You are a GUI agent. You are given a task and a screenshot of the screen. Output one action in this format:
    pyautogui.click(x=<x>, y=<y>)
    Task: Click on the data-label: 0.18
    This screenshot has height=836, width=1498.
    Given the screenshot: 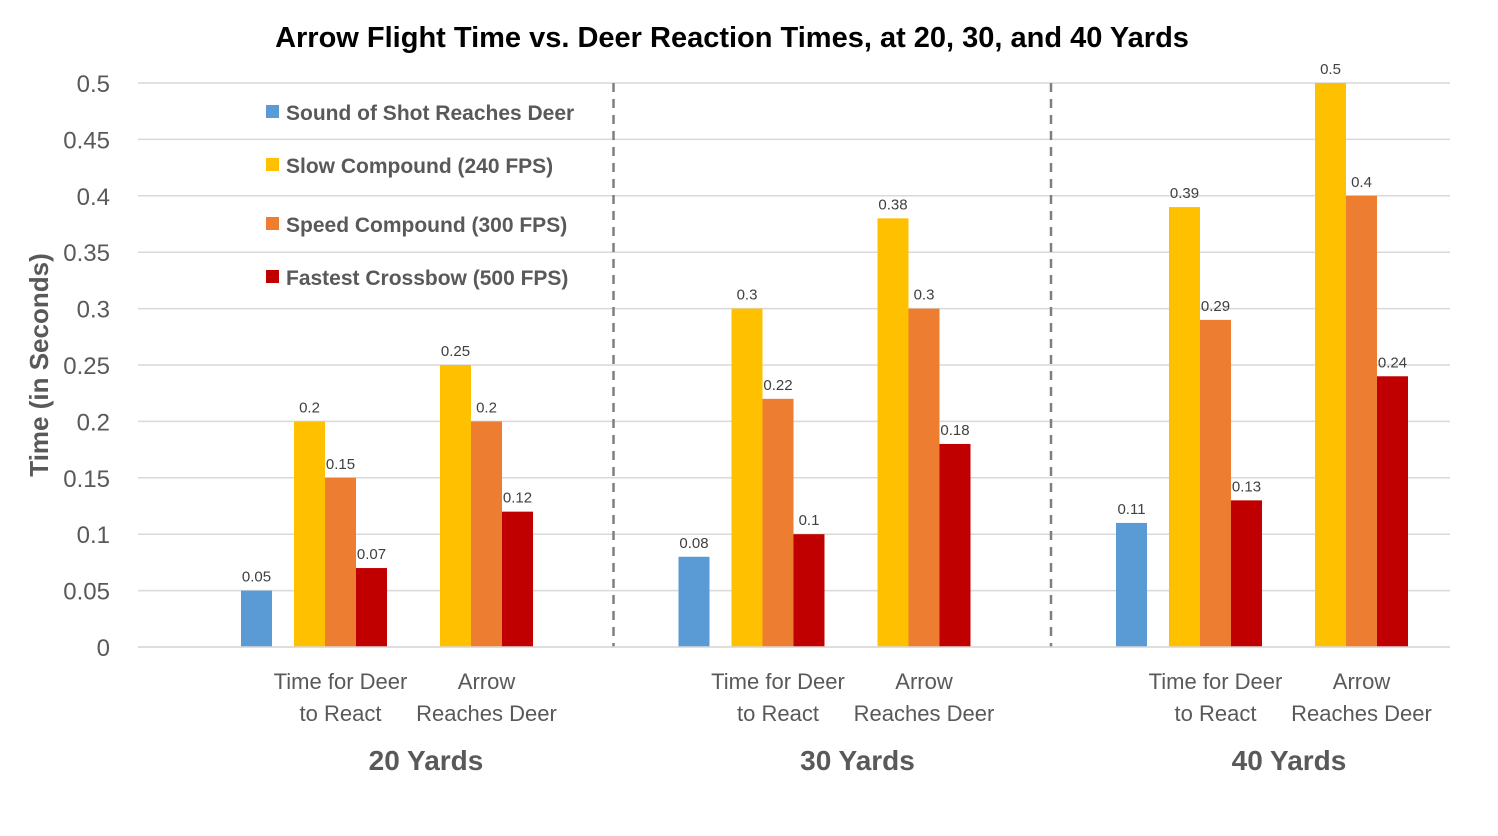 What is the action you would take?
    pyautogui.click(x=954, y=430)
    